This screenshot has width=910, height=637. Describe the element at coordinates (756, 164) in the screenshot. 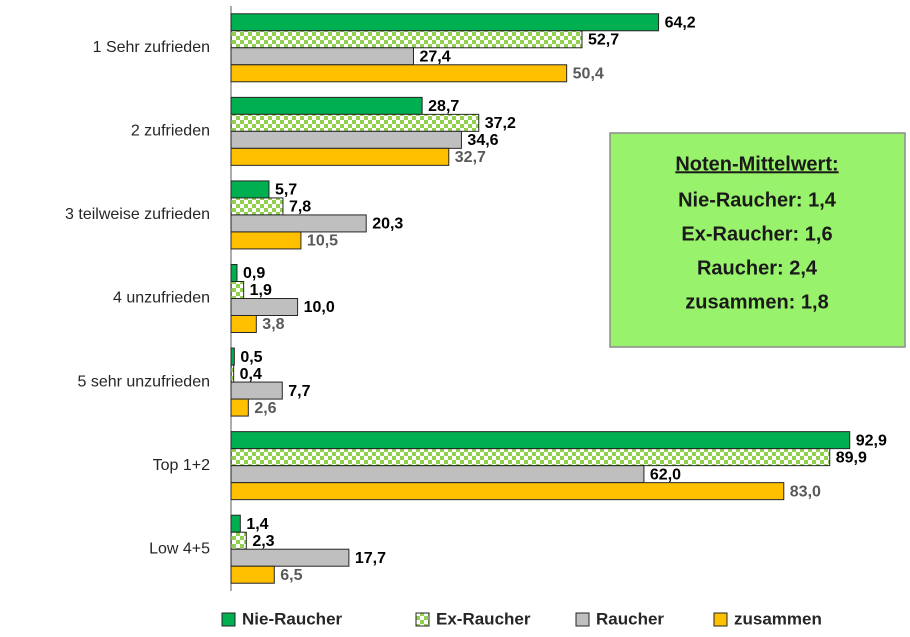

I see `annotation-title: Noten-Mittelwert:` at that location.